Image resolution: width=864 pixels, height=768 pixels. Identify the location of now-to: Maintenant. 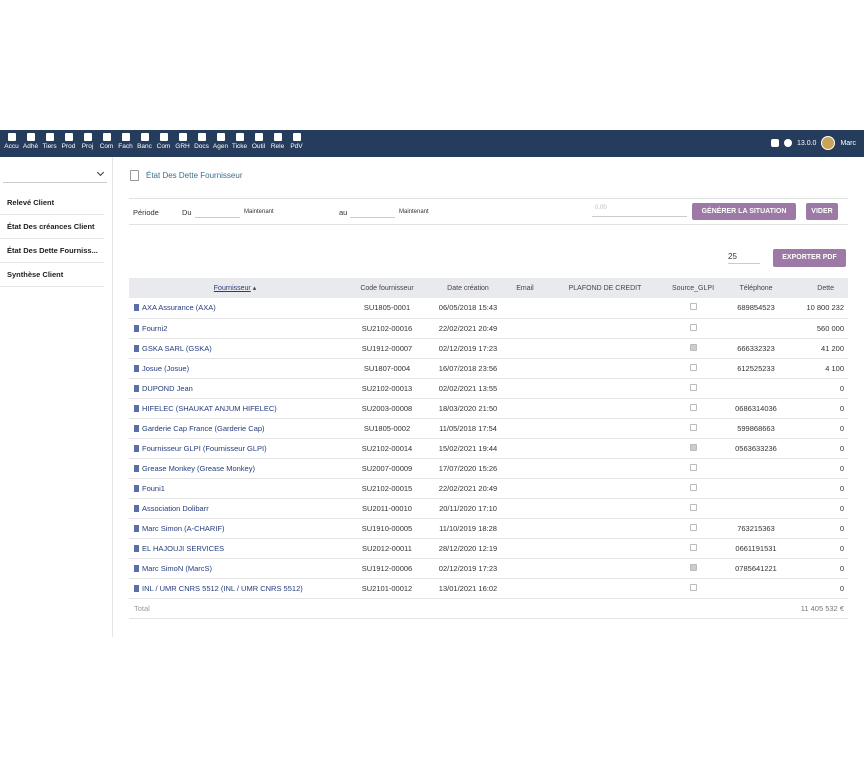
(414, 212).